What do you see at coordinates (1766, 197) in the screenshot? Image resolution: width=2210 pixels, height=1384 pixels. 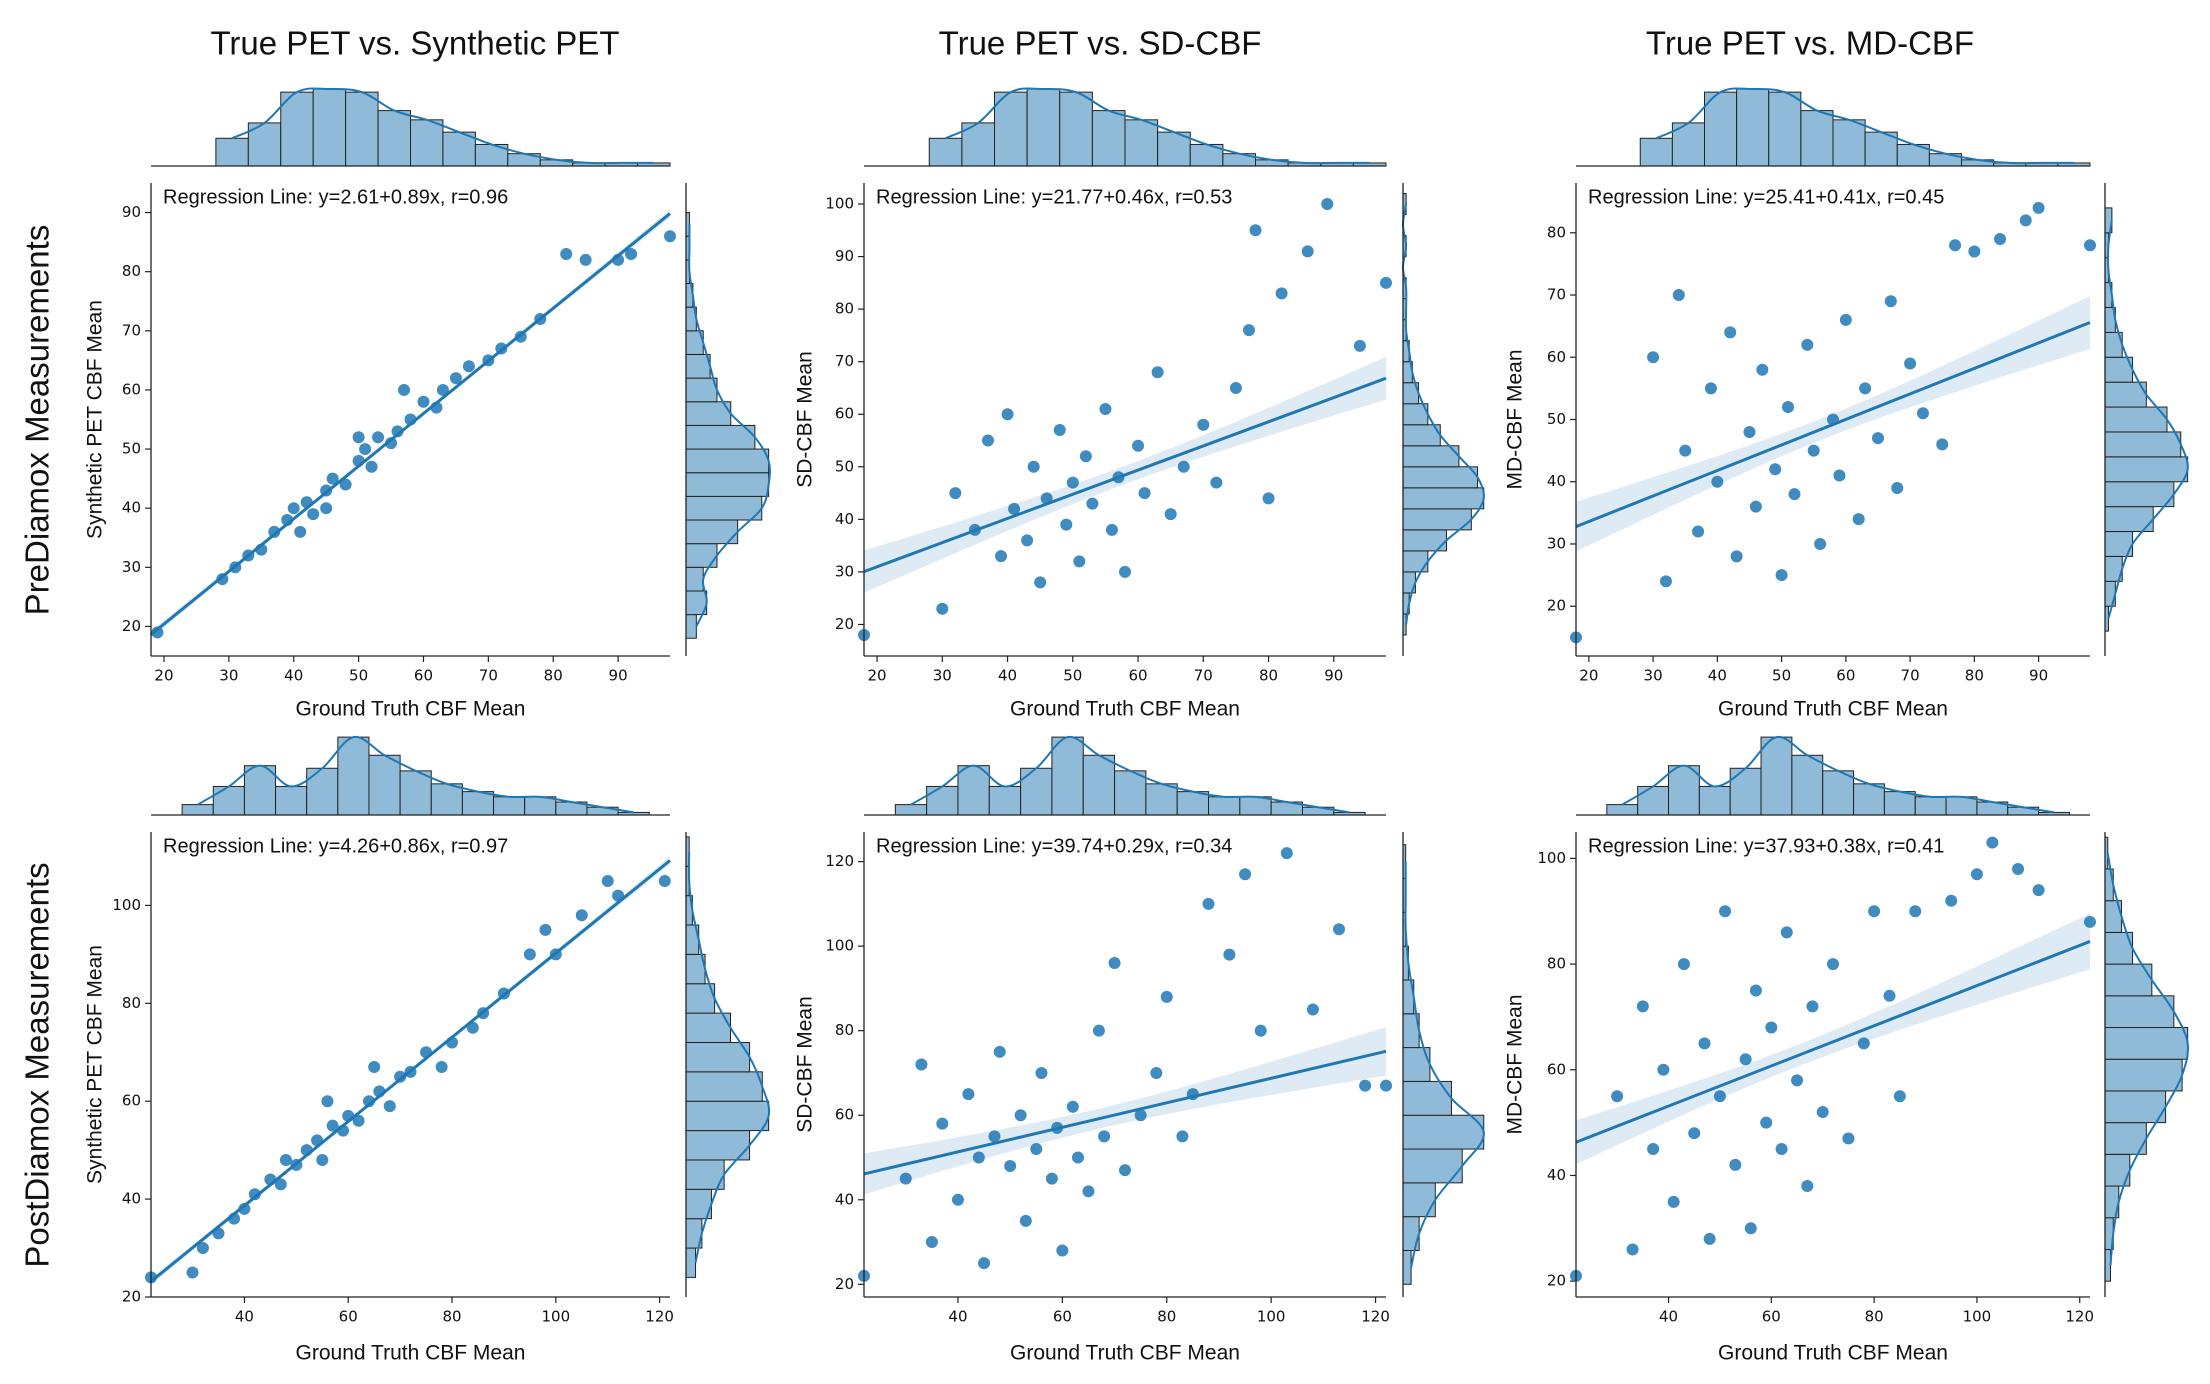 I see `annotation: Regression Line: y=25.41+0.41x, r=0.45` at bounding box center [1766, 197].